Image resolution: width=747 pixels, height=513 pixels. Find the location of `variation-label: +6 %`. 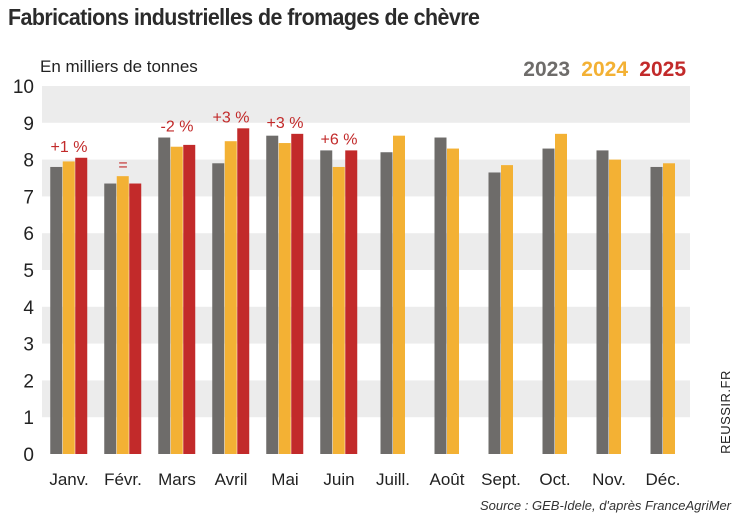

variation-label: +6 % is located at coordinates (339, 139).